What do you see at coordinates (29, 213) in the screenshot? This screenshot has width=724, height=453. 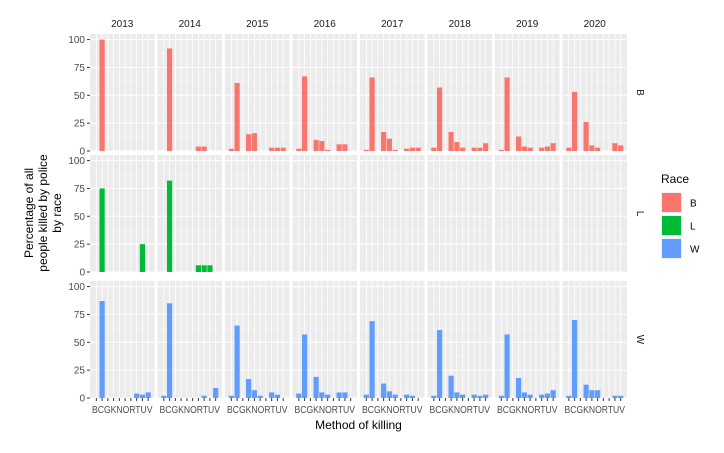 I see `y-axis-title-line: Percentage of all` at bounding box center [29, 213].